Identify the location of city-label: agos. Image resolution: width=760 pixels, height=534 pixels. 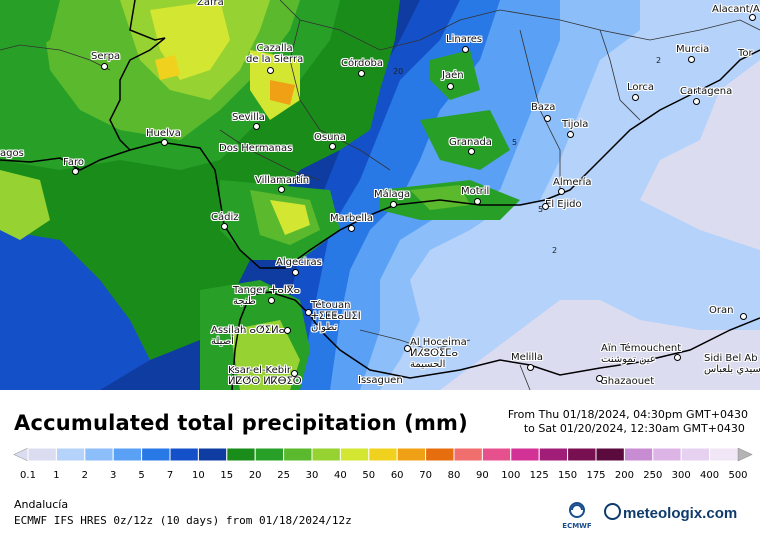
(12, 153).